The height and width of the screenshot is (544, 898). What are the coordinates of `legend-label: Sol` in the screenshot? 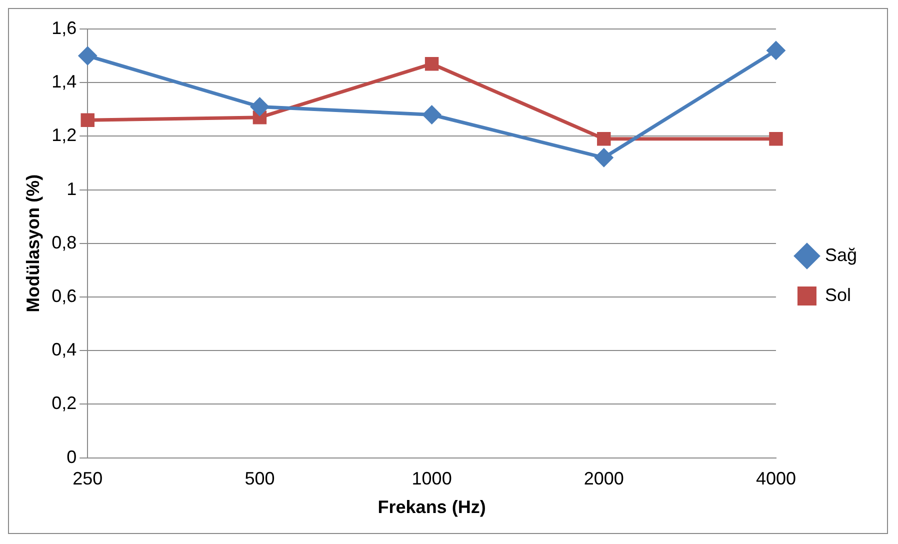 It's located at (837, 294).